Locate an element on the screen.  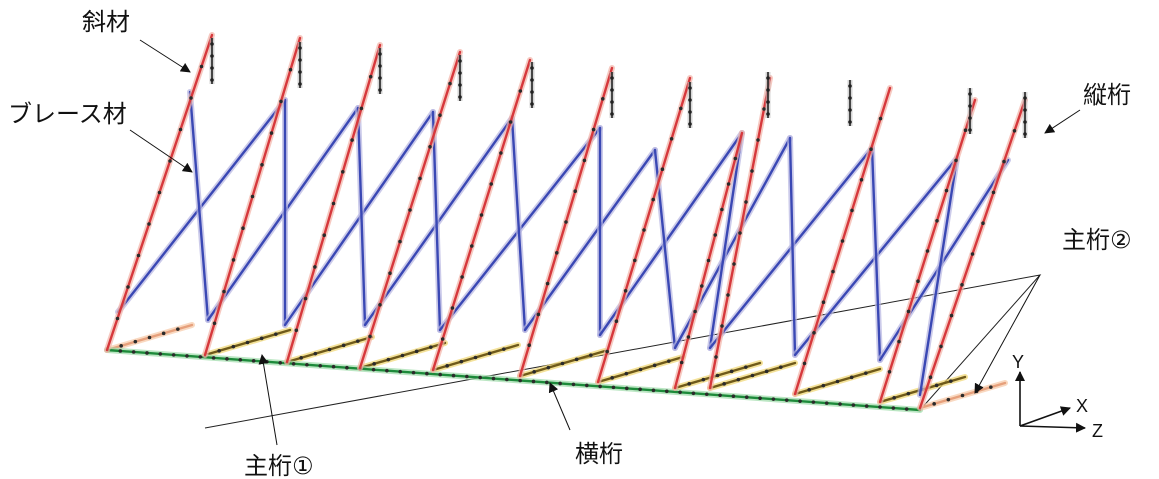
label-stringer: 縦桁 is located at coordinates (1107, 95).